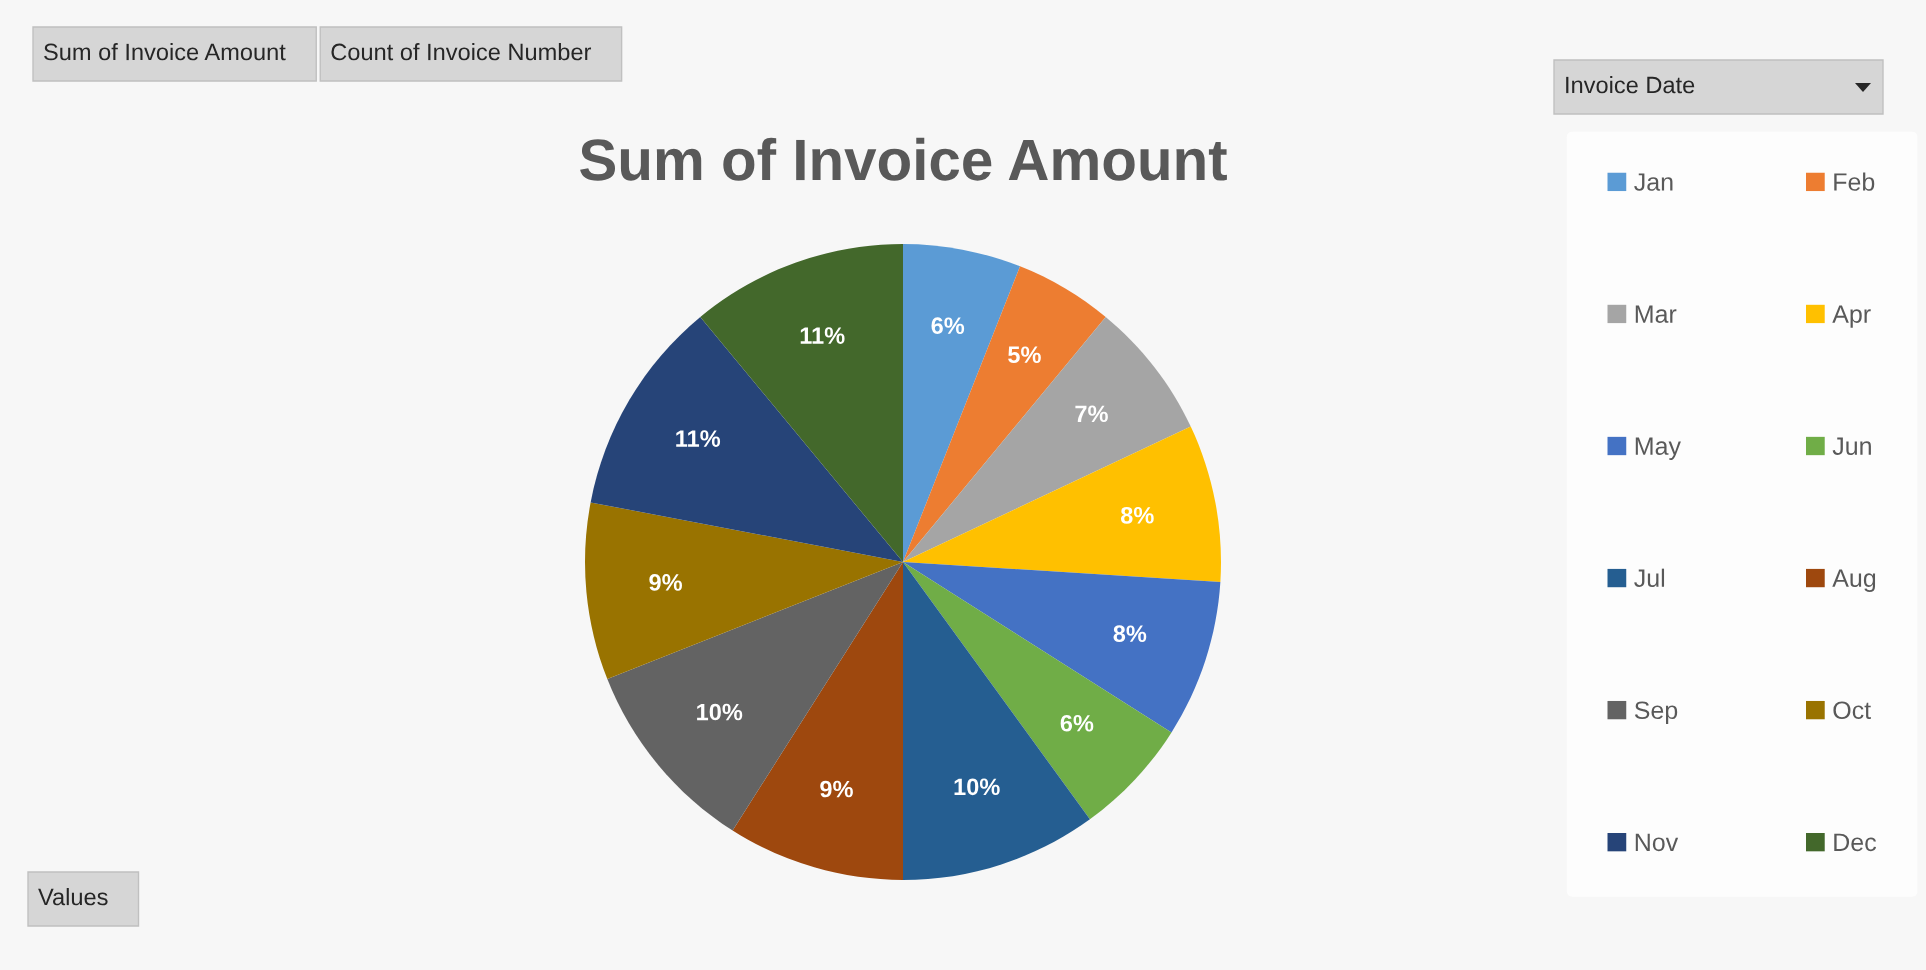 This screenshot has width=1926, height=970. What do you see at coordinates (1854, 580) in the screenshot?
I see `legend-label: Aug` at bounding box center [1854, 580].